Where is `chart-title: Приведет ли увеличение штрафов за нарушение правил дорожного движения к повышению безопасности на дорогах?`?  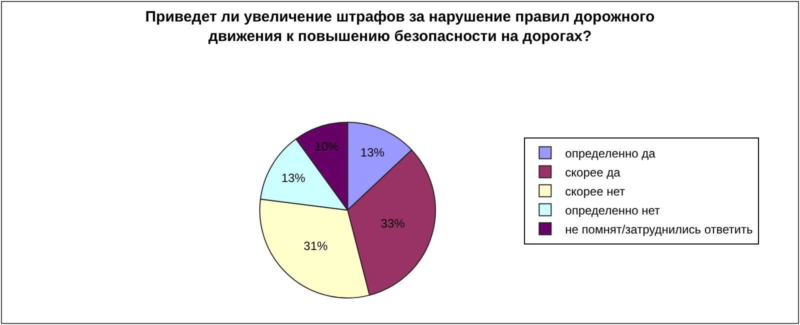
chart-title: Приведет ли увеличение штрафов за нарушение правил дорожного движения к повышению безопасности на дорогах? is located at coordinates (400, 26).